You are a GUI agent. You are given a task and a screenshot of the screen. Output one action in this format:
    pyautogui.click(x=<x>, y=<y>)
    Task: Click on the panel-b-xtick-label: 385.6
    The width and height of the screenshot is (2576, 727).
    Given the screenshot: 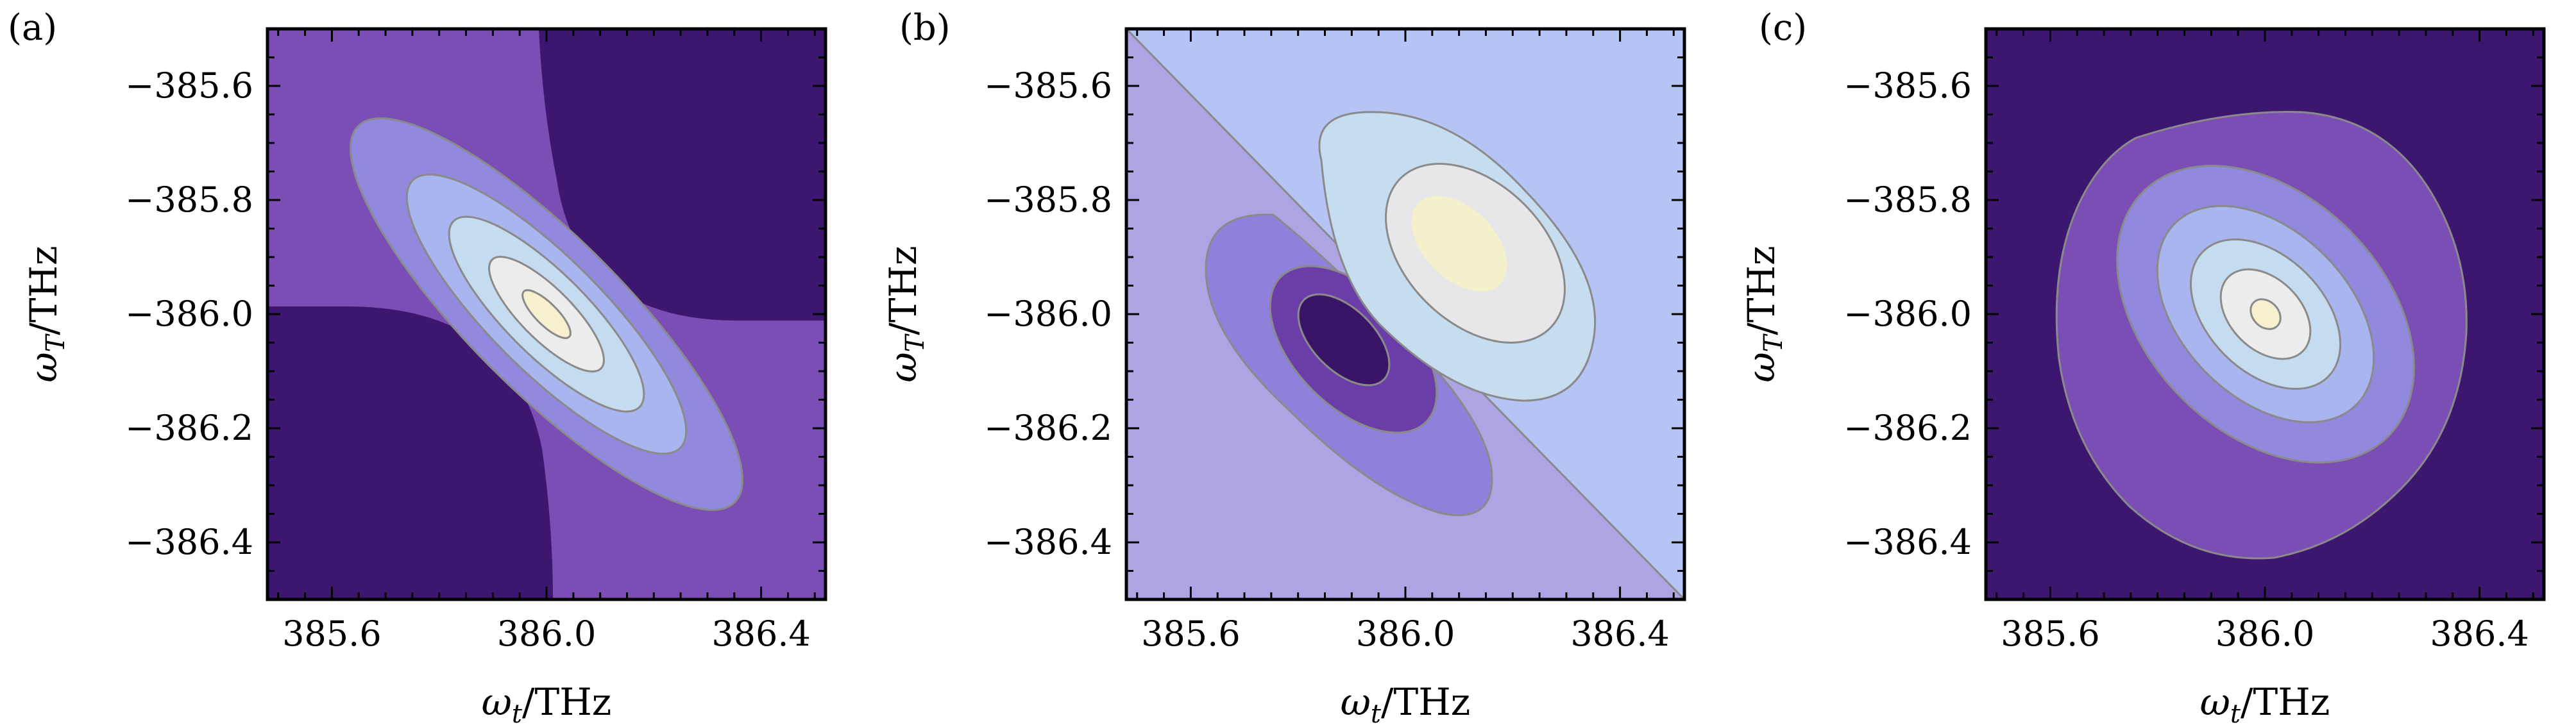 What is the action you would take?
    pyautogui.click(x=1191, y=634)
    